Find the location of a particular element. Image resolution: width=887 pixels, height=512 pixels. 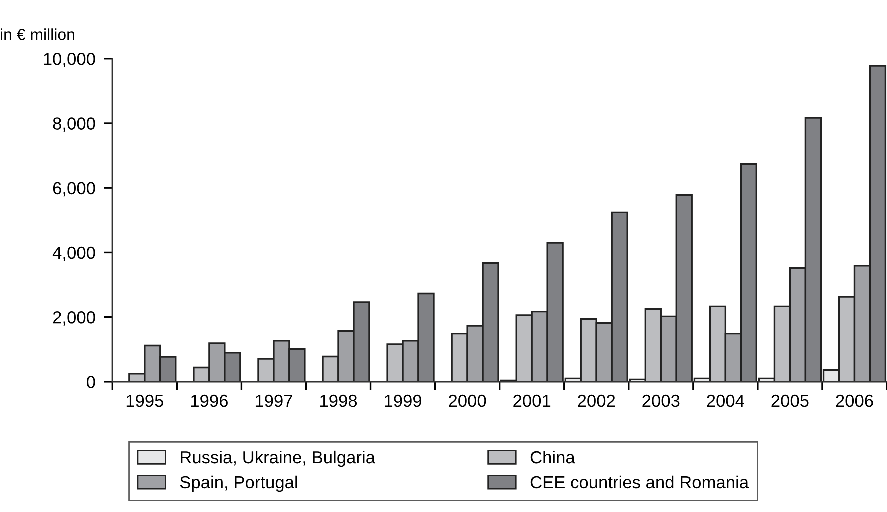

y-tick-label: 10,000 is located at coordinates (70, 60).